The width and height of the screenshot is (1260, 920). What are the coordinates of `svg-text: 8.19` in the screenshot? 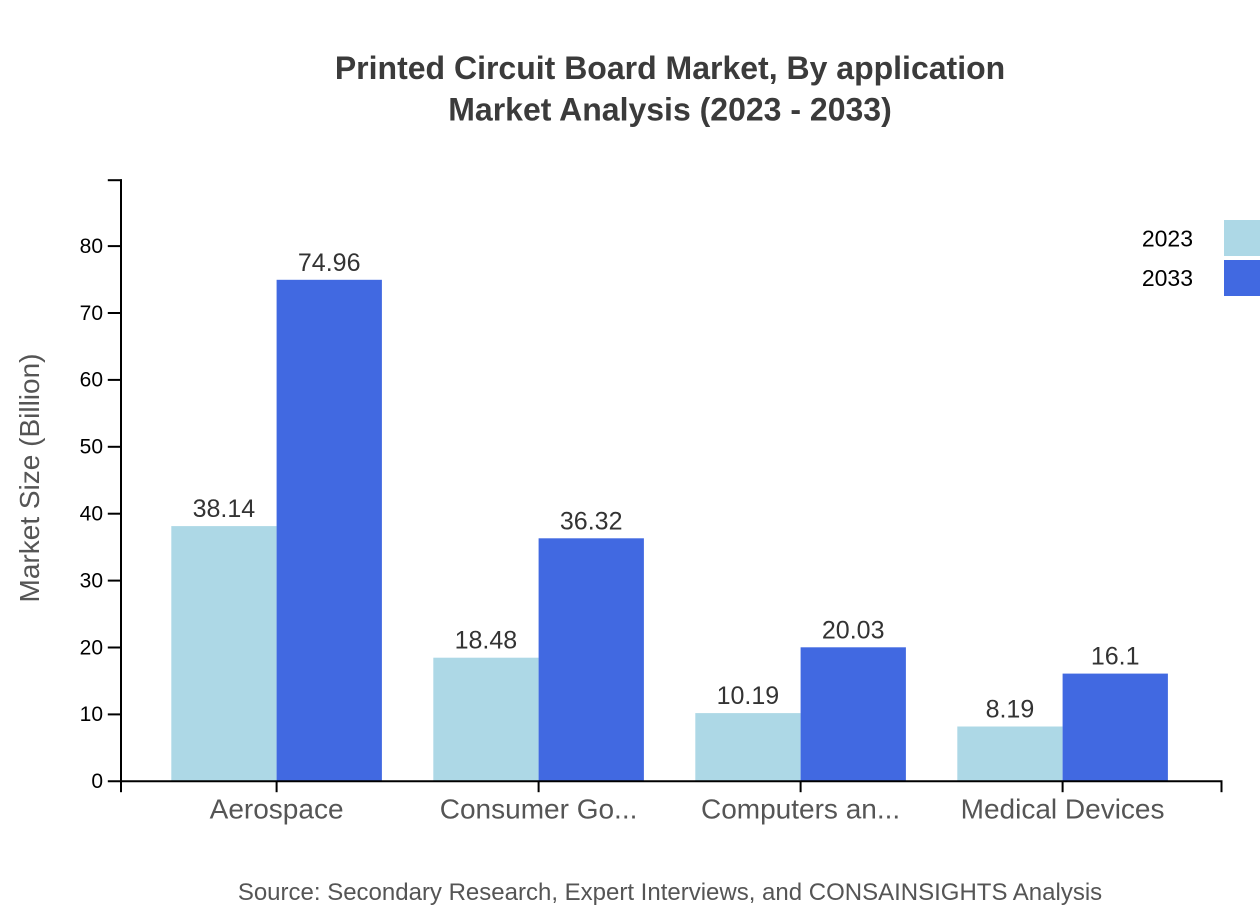 It's located at (1010, 710).